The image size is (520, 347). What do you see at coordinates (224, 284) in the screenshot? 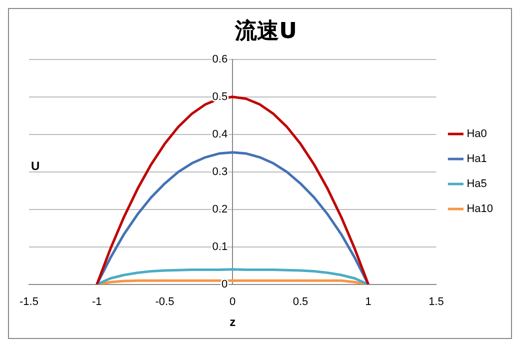
I see `y-tick-label: 0` at bounding box center [224, 284].